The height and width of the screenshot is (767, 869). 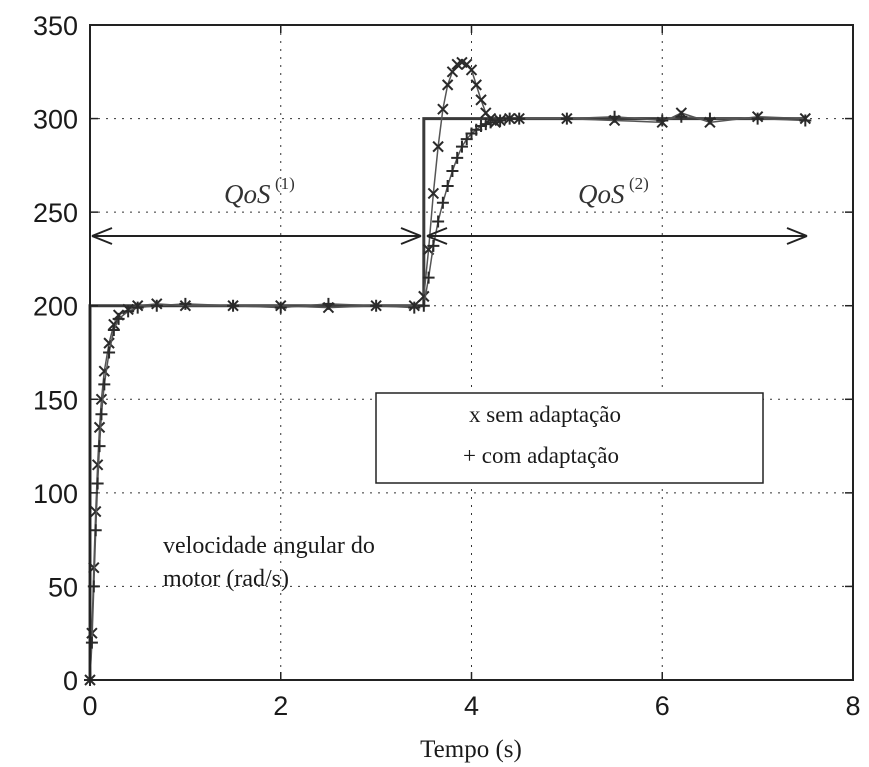 What do you see at coordinates (601, 194) in the screenshot?
I see `qos2-label: QoS` at bounding box center [601, 194].